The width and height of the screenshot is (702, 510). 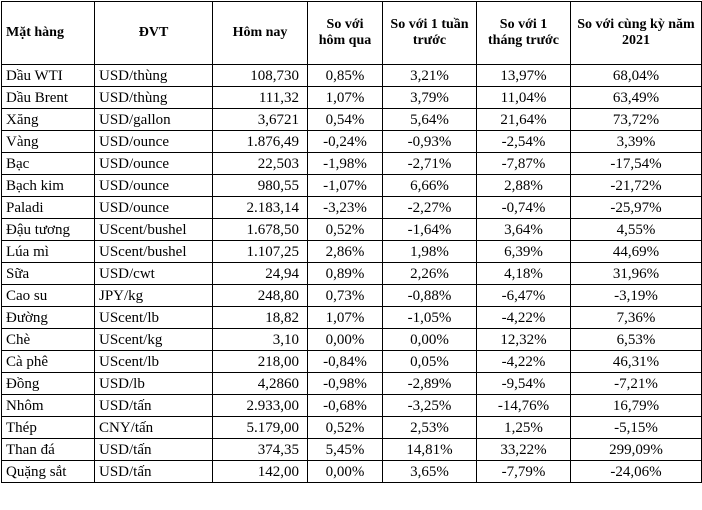 I want to click on vs-yesterday-cell: 0,54%, so click(x=345, y=119).